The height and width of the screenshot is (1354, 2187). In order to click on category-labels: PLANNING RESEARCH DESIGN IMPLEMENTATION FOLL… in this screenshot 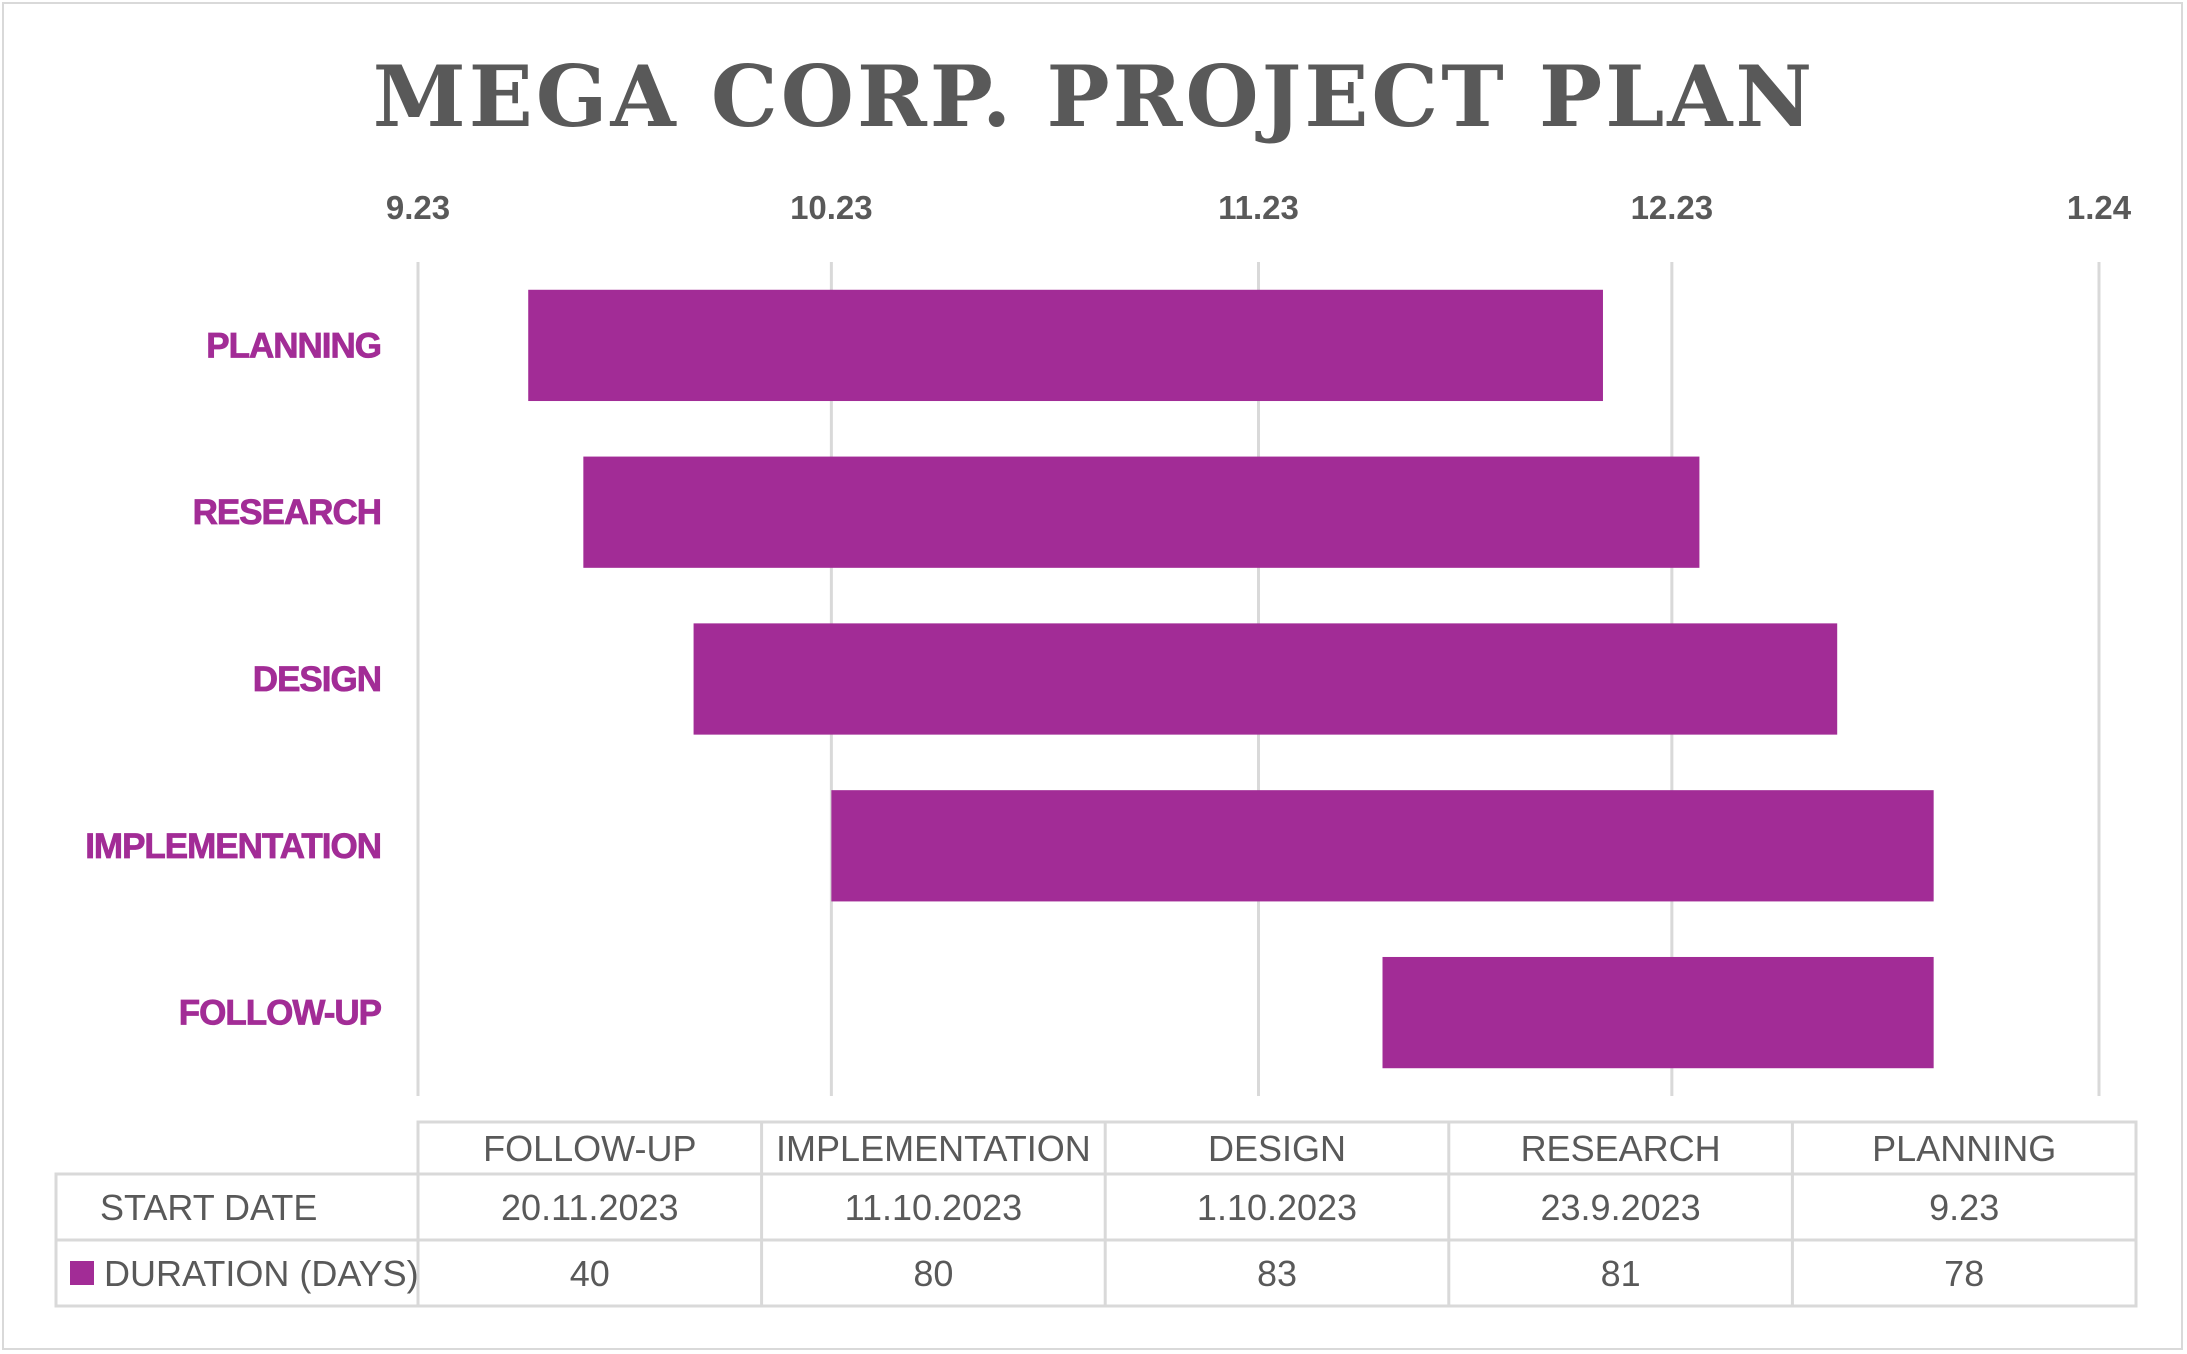, I will do `click(234, 679)`.